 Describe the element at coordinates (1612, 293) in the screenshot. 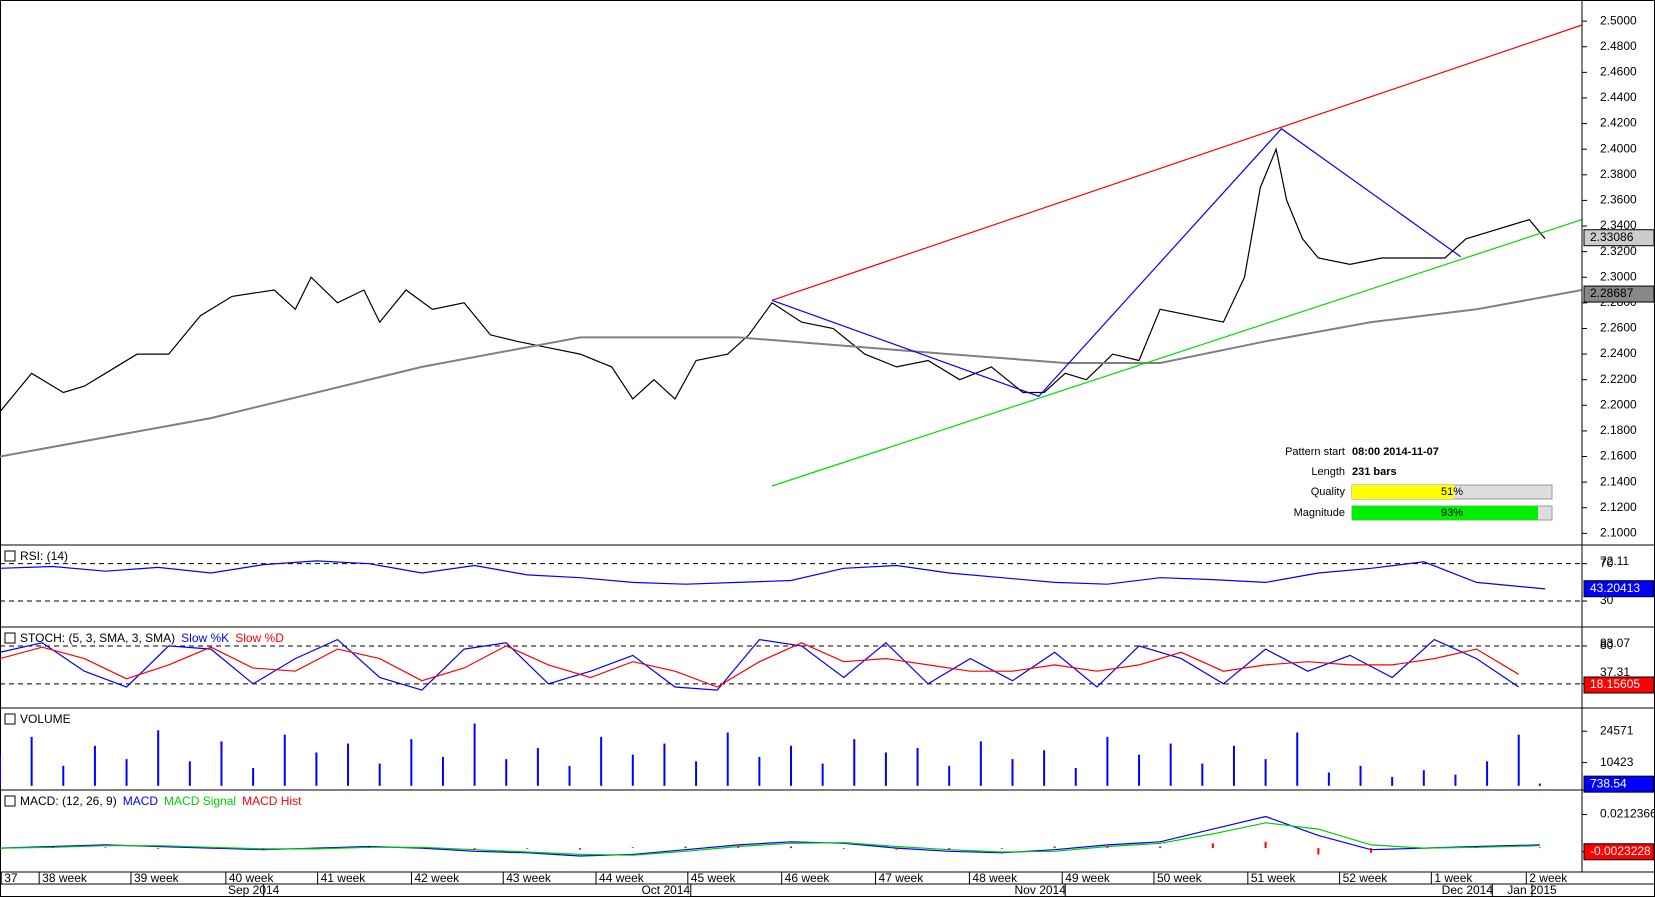

I see `last-value-label: 2.28687` at that location.